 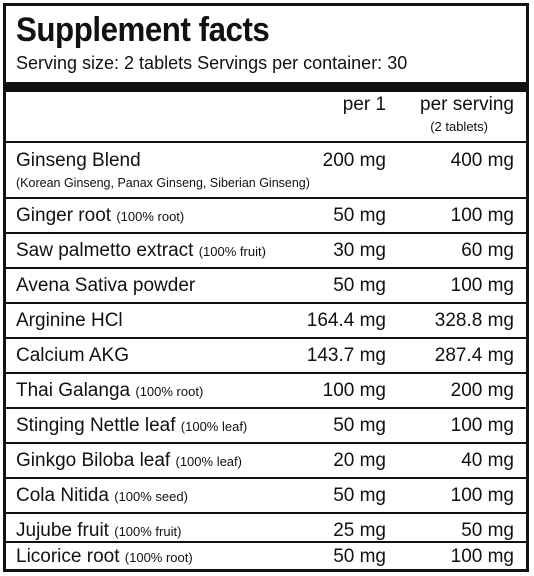 I want to click on table-row: Jujube fruit (100% fruit) 25 mg 50 mg, so click(x=266, y=530).